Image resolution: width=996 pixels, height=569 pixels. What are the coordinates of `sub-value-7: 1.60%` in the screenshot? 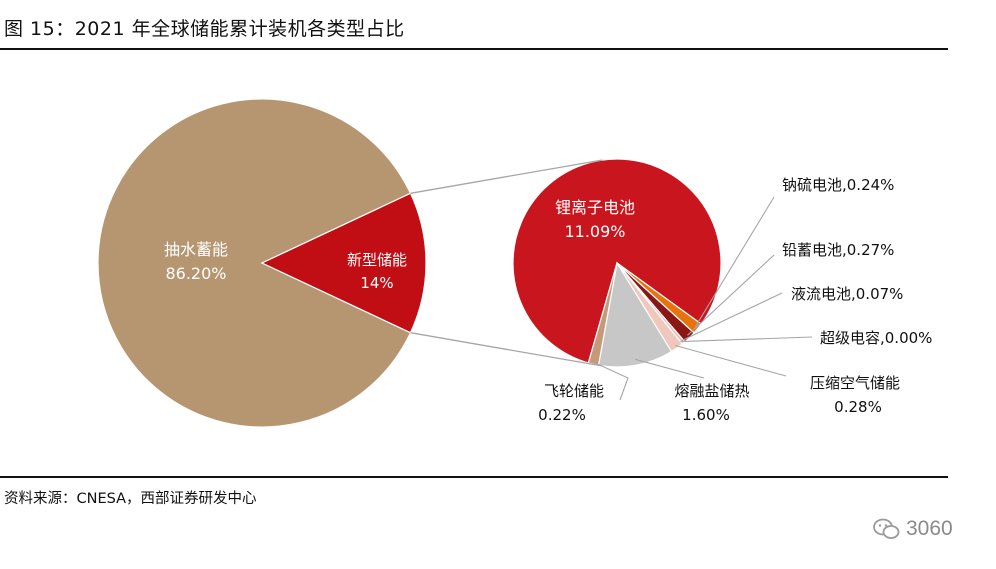 It's located at (706, 415).